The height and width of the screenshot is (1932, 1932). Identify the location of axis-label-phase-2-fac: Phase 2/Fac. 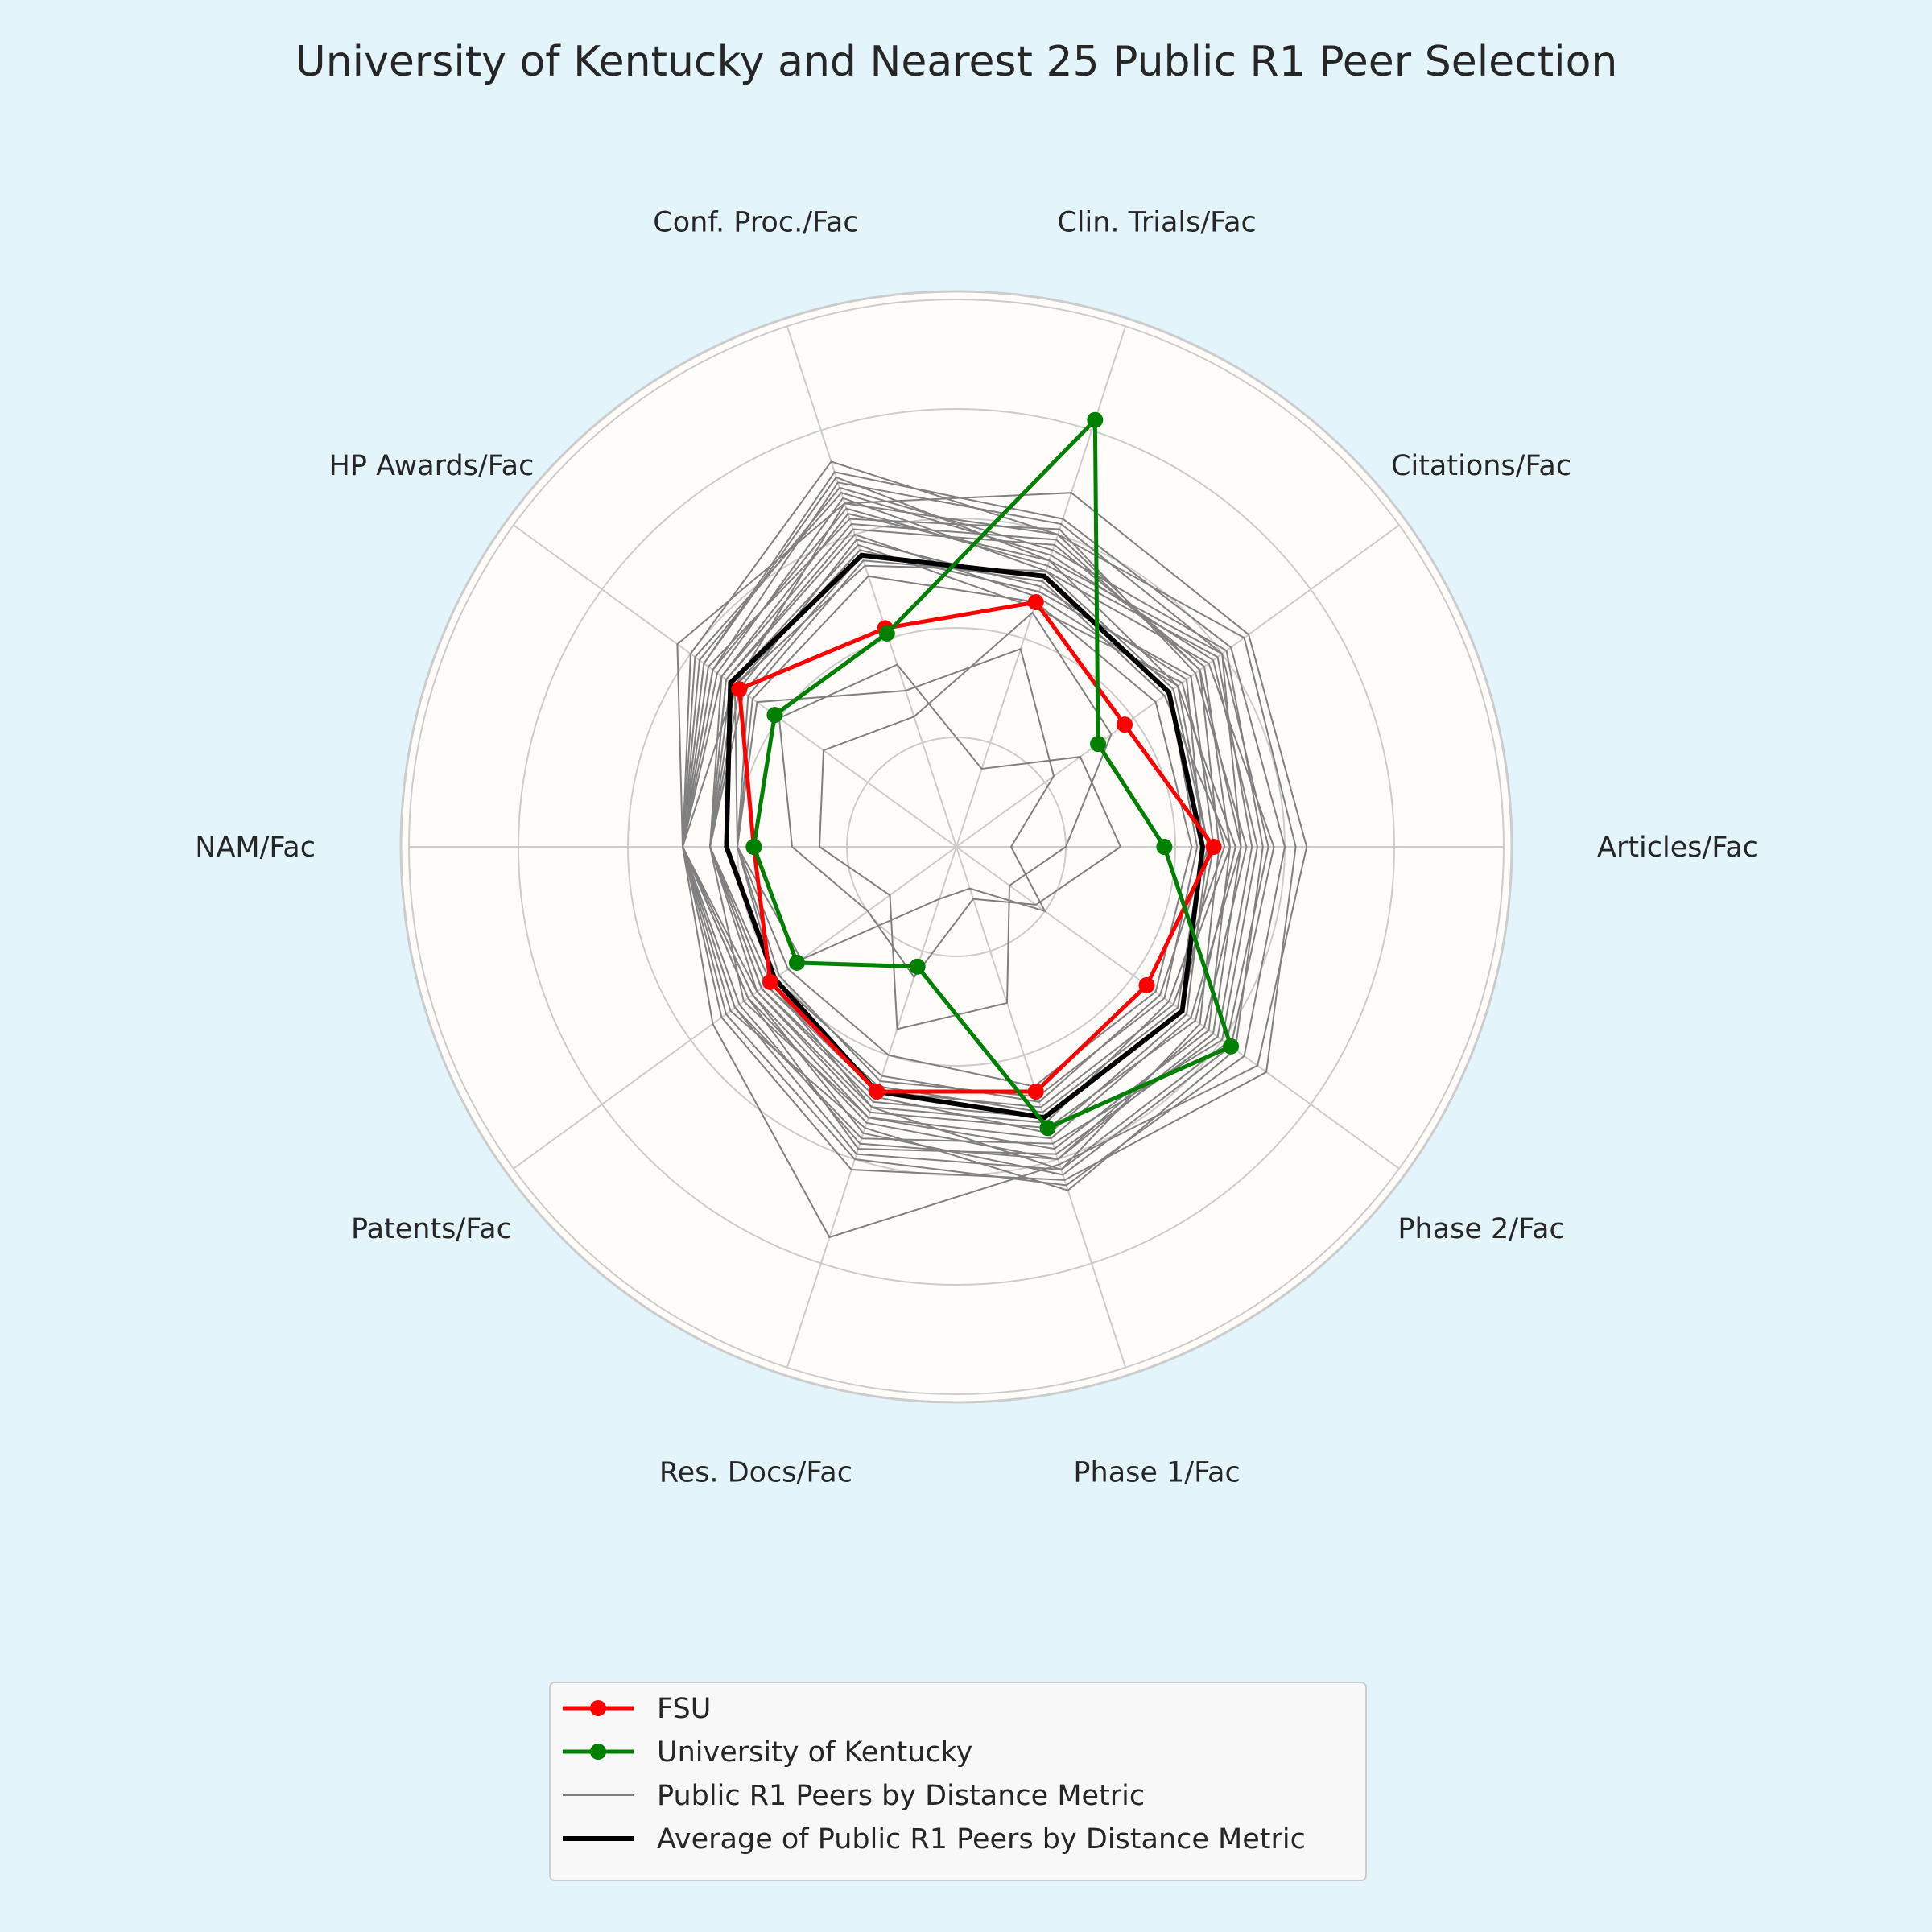
(1480, 1229).